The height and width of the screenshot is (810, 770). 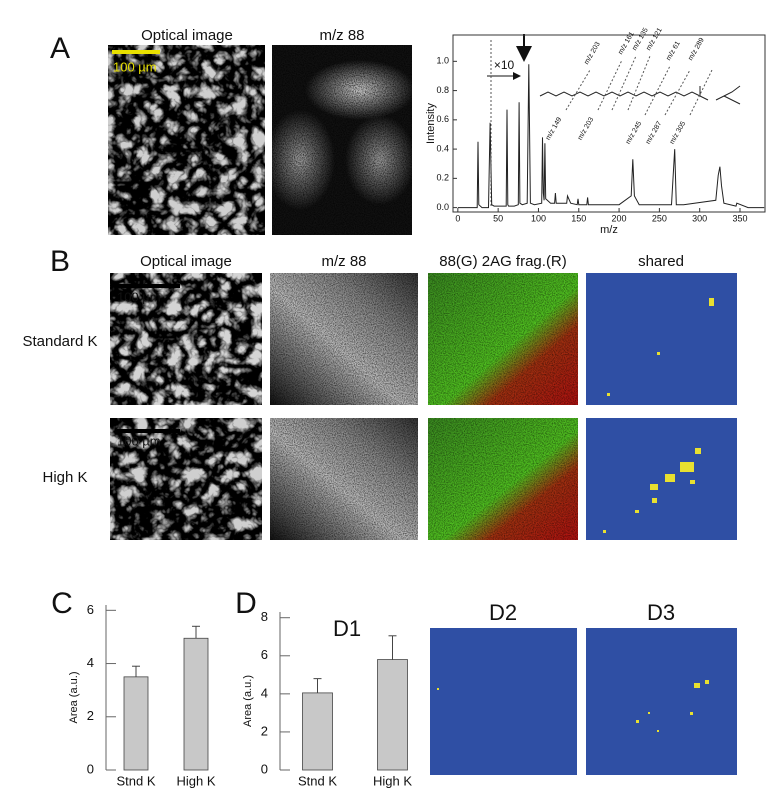 I want to click on y-tick-label: 0.4, so click(x=442, y=148).